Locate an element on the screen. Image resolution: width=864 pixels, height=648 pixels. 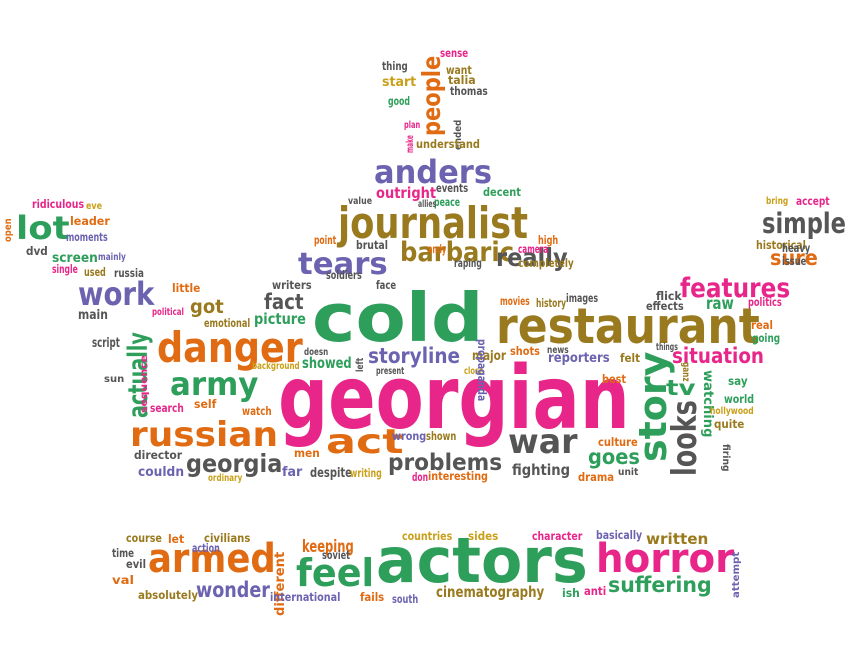
word: army is located at coordinates (214, 384).